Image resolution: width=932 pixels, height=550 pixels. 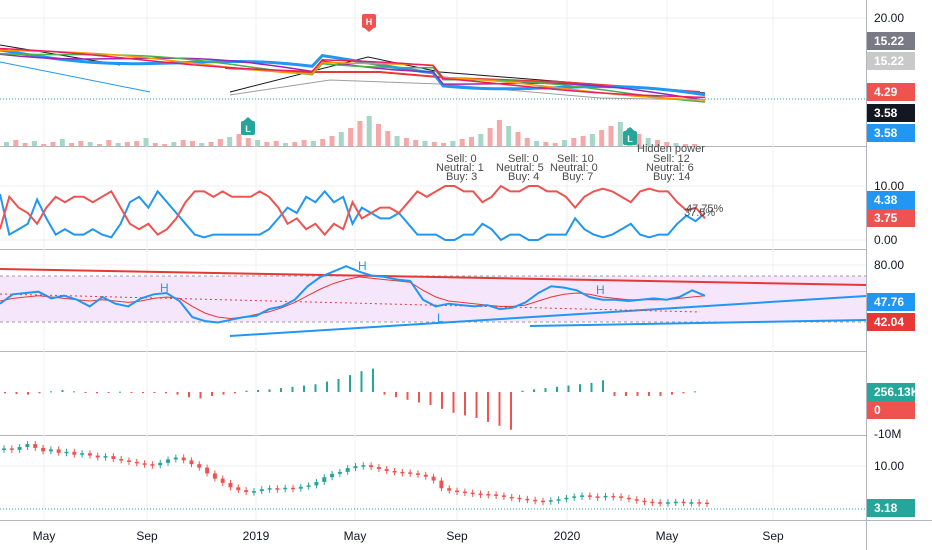 I want to click on pattern-label: L, so click(x=440, y=318).